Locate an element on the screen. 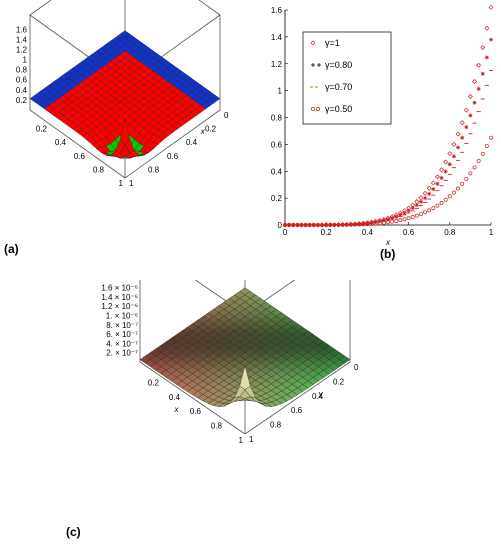 The width and height of the screenshot is (501, 555). z-tick-label: 0.4 is located at coordinates (22, 90).